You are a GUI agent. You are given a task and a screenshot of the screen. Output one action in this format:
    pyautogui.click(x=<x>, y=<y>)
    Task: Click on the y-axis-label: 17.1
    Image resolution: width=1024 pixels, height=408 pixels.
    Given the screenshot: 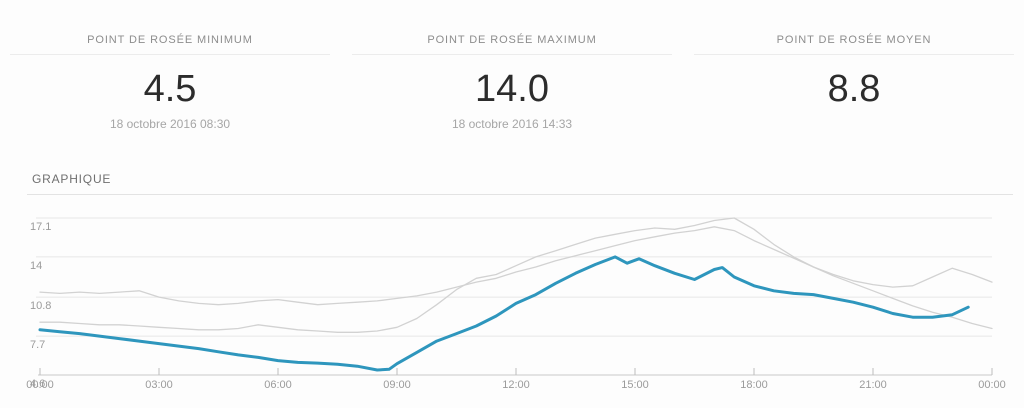 What is the action you would take?
    pyautogui.click(x=41, y=227)
    